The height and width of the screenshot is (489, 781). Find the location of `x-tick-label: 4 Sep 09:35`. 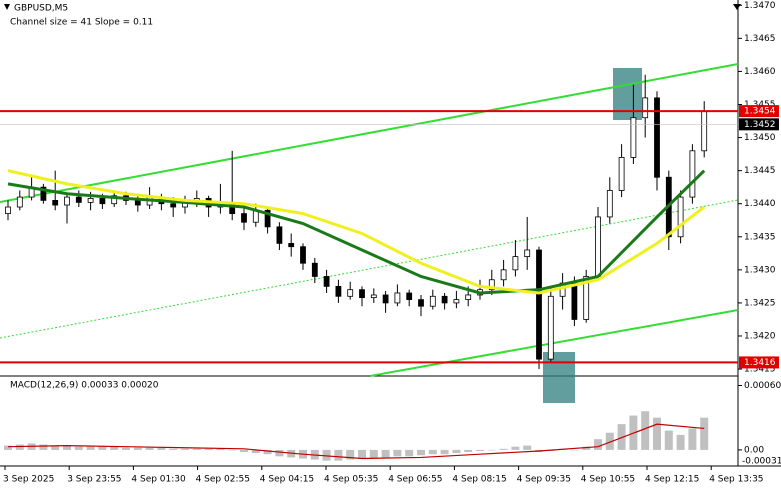

x-tick-label: 4 Sep 09:35 is located at coordinates (544, 480).